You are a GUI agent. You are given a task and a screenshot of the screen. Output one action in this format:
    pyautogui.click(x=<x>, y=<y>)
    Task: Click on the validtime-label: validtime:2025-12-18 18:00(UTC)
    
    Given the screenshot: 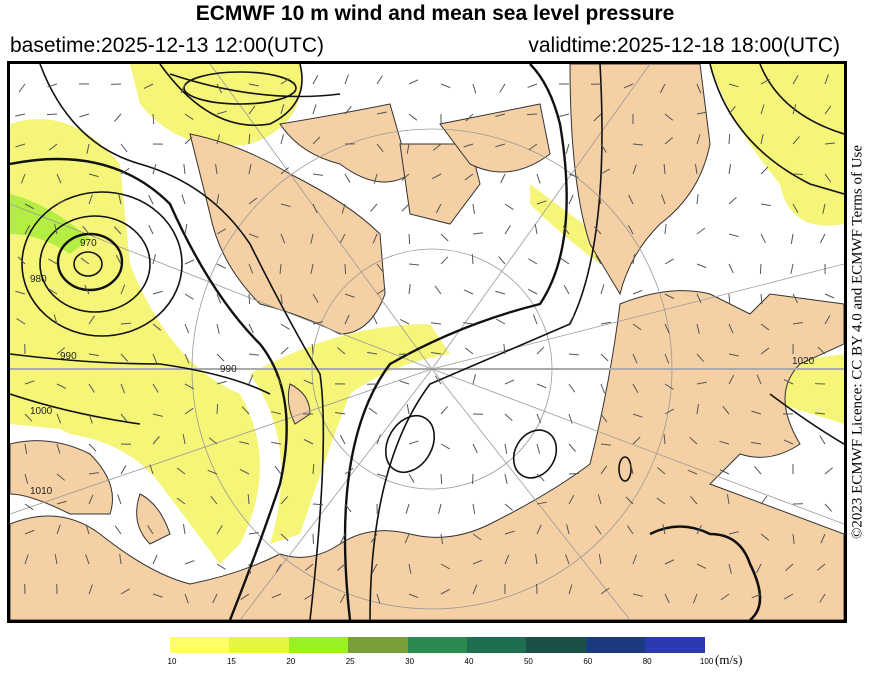 What is the action you would take?
    pyautogui.click(x=684, y=45)
    